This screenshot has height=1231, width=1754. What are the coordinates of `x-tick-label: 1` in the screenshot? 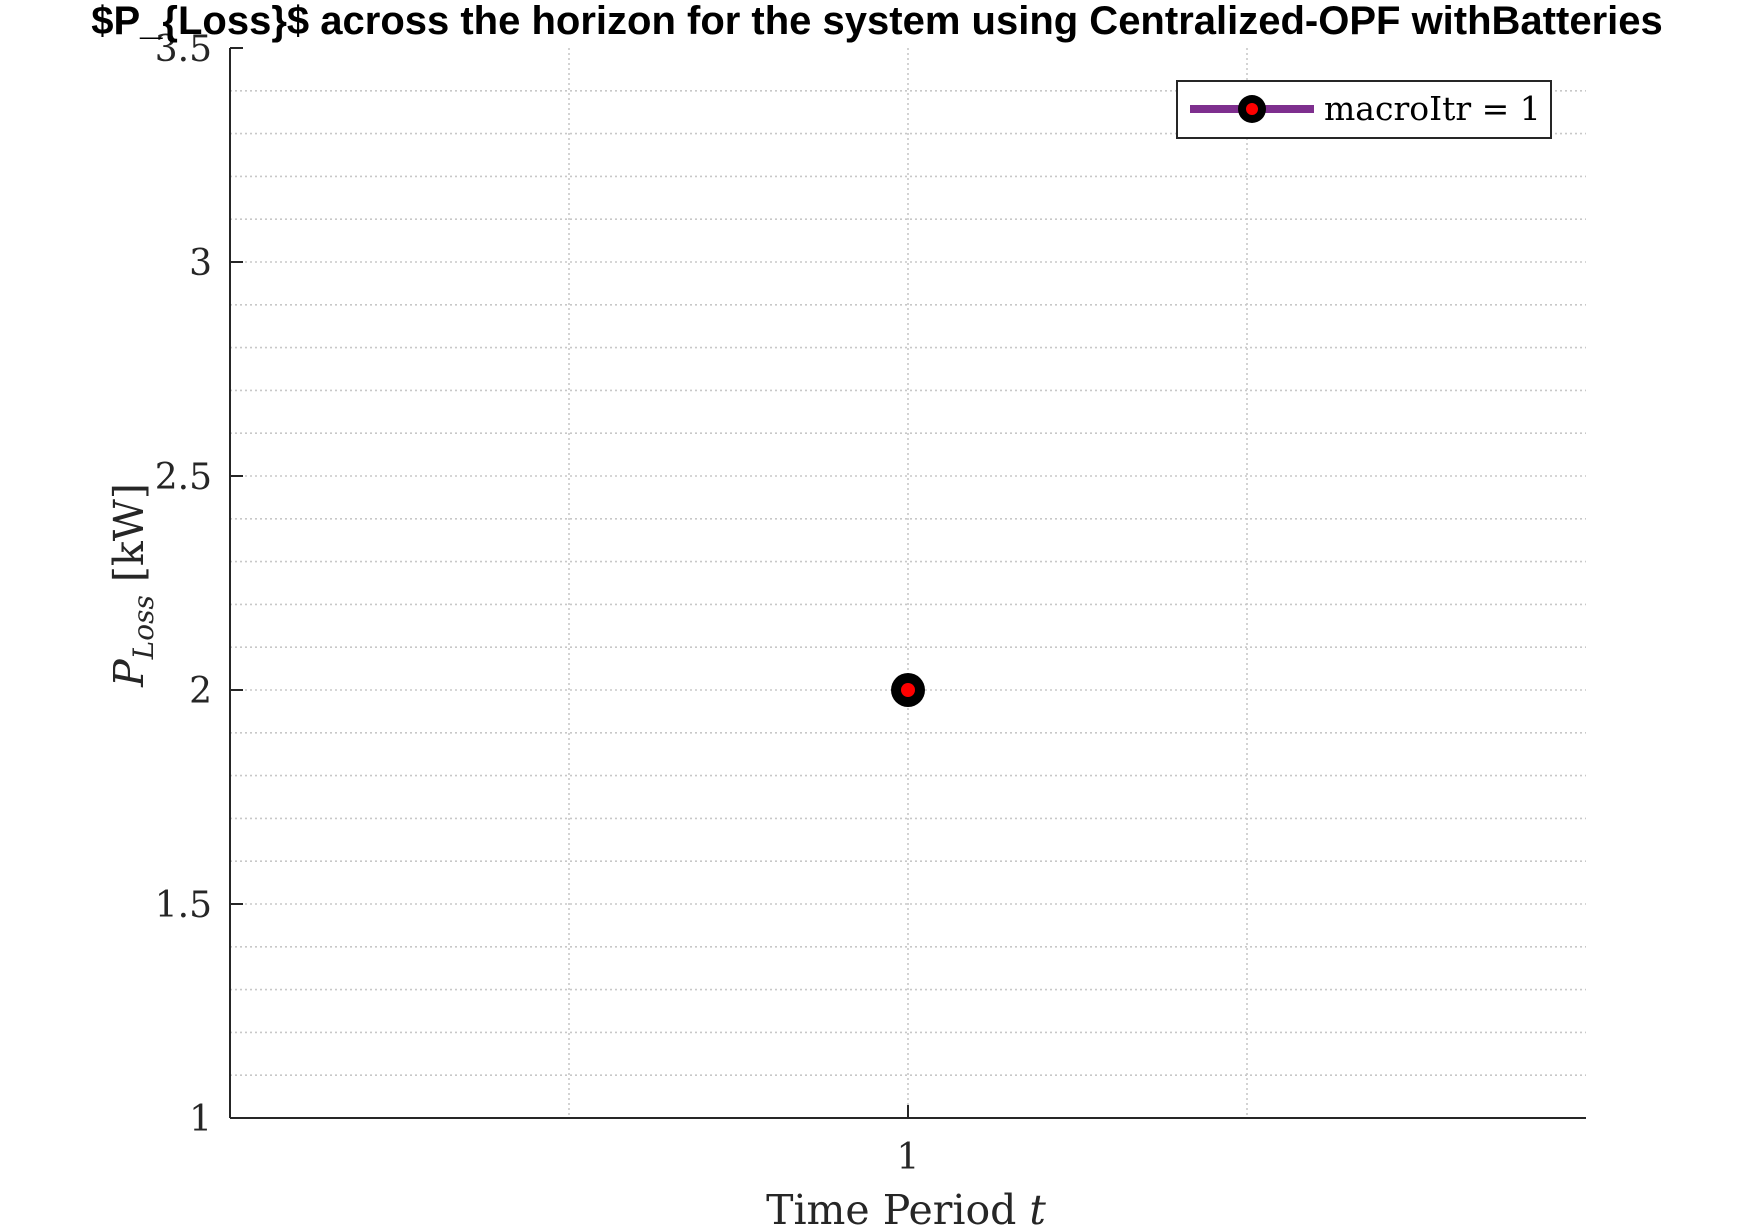 It's located at (908, 1157).